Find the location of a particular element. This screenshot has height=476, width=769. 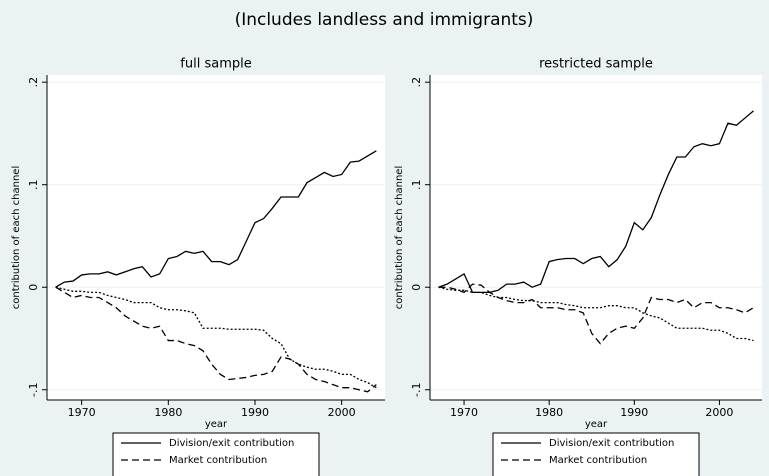

figure-title: (Includes landless and immigrants) is located at coordinates (384, 20).